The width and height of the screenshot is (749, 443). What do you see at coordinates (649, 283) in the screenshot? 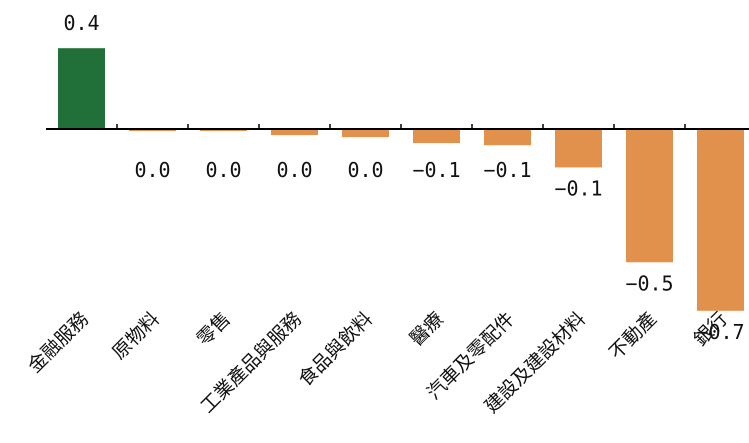
I see `data-label: −0.5` at bounding box center [649, 283].